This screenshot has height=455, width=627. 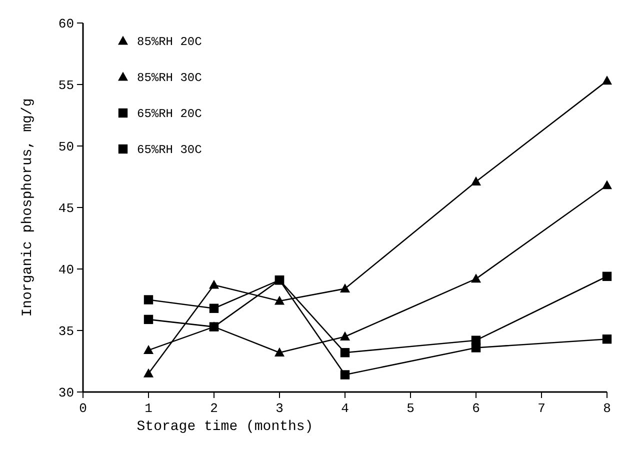 I want to click on y-tick-label: 35, so click(x=66, y=332).